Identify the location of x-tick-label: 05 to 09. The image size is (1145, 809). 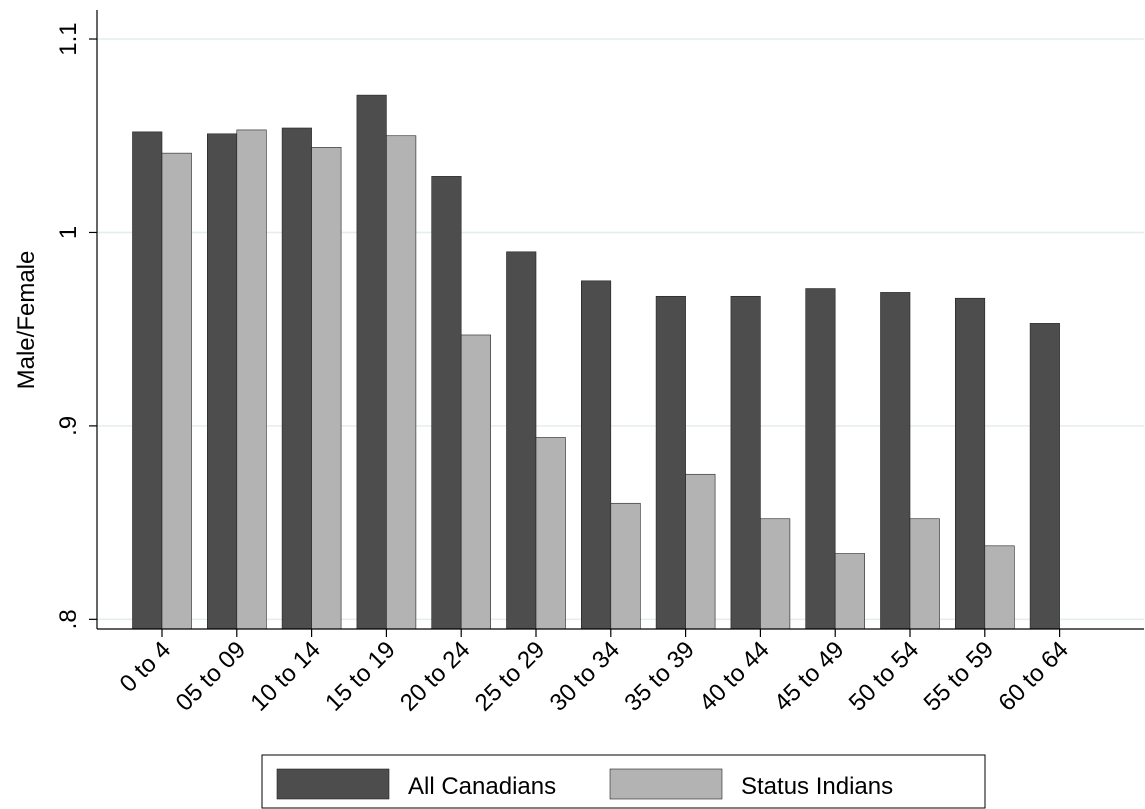
(211, 676).